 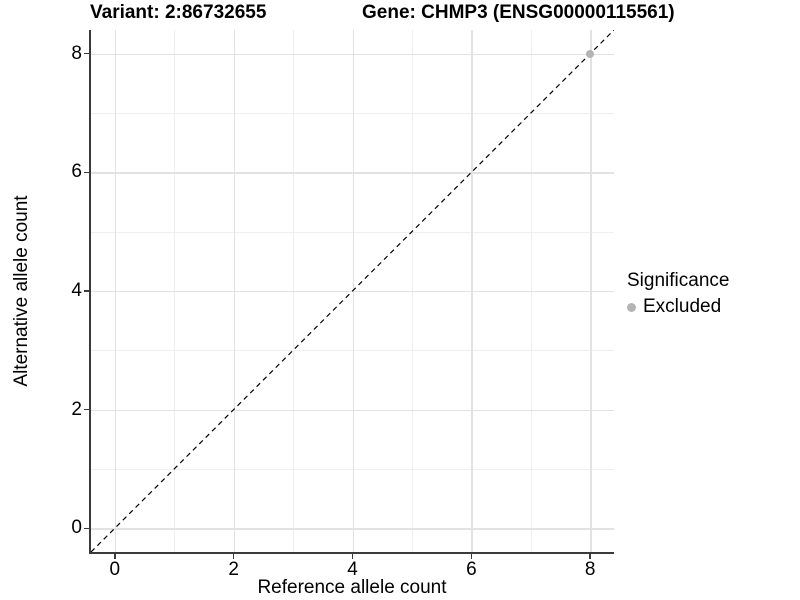 I want to click on x-axis-tick-label: 6, so click(x=471, y=569).